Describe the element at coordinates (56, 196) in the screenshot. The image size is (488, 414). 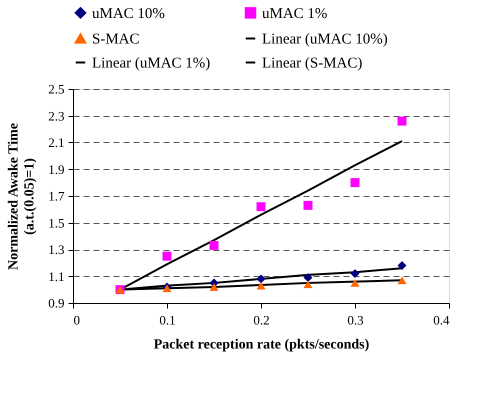
I see `y-tick-label: 1.7` at that location.